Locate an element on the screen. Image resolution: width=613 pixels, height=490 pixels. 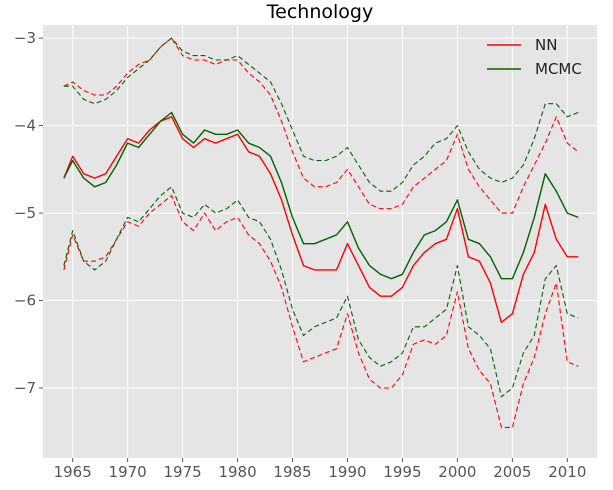
x-tick-label: 2000 is located at coordinates (457, 472).